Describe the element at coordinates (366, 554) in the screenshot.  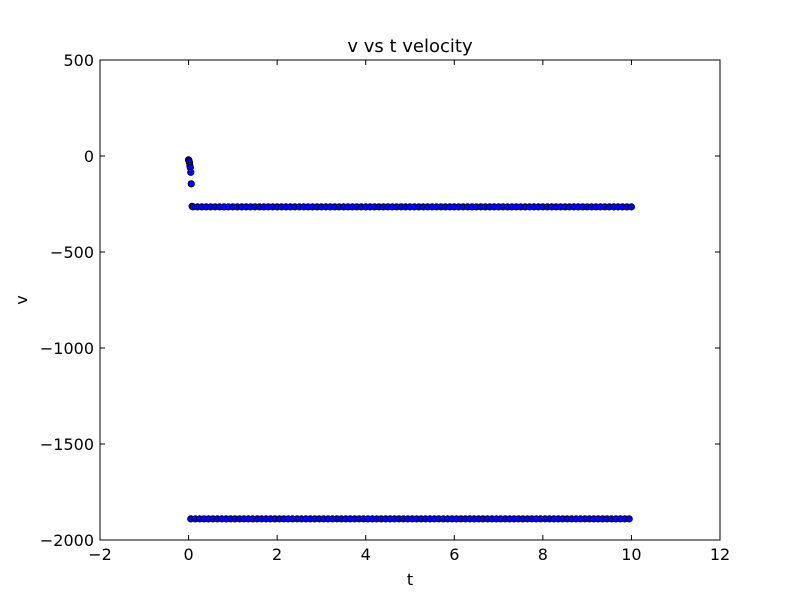
I see `x-tick-label: 4` at that location.